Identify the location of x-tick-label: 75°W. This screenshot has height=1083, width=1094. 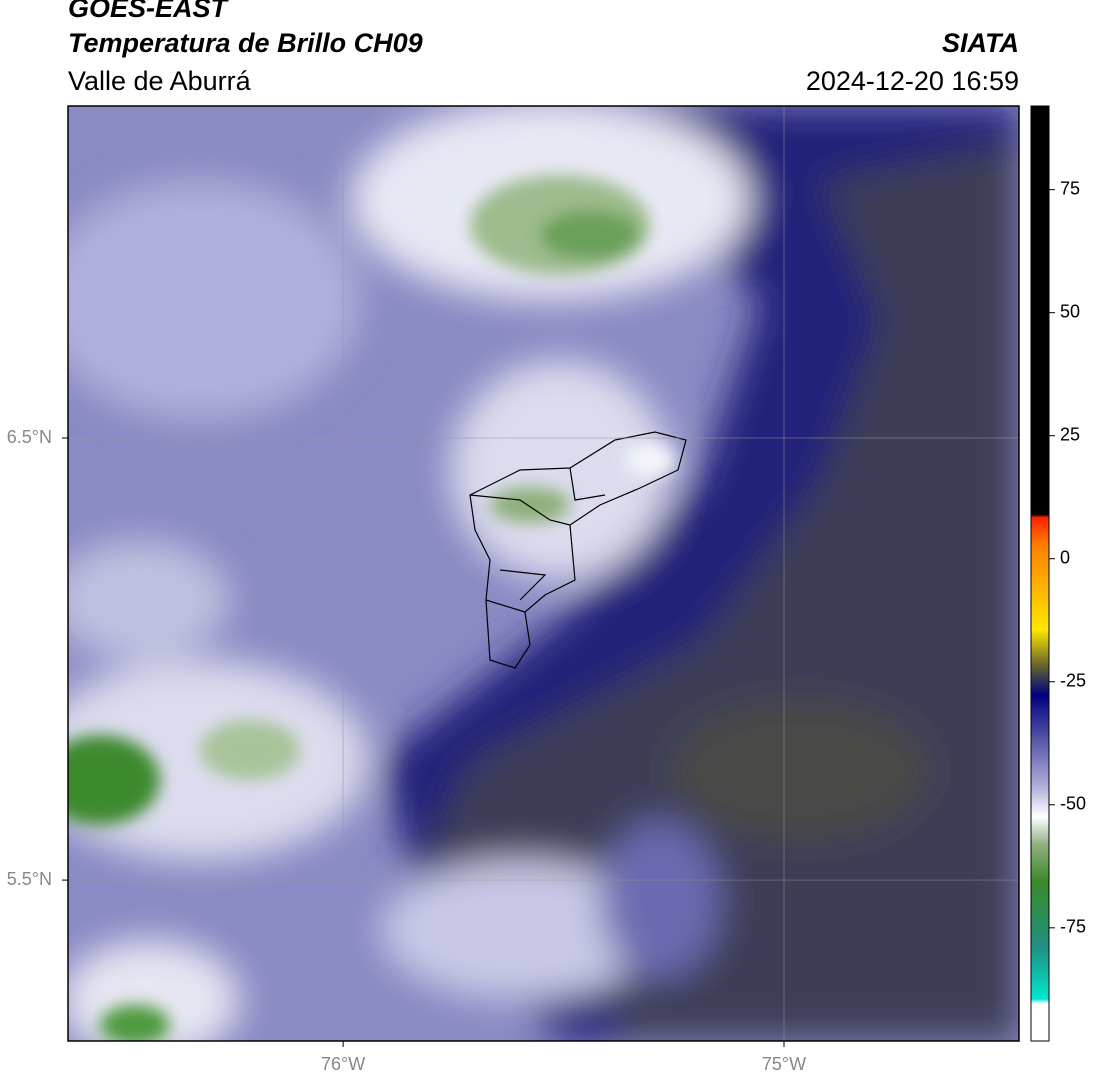
(784, 1064).